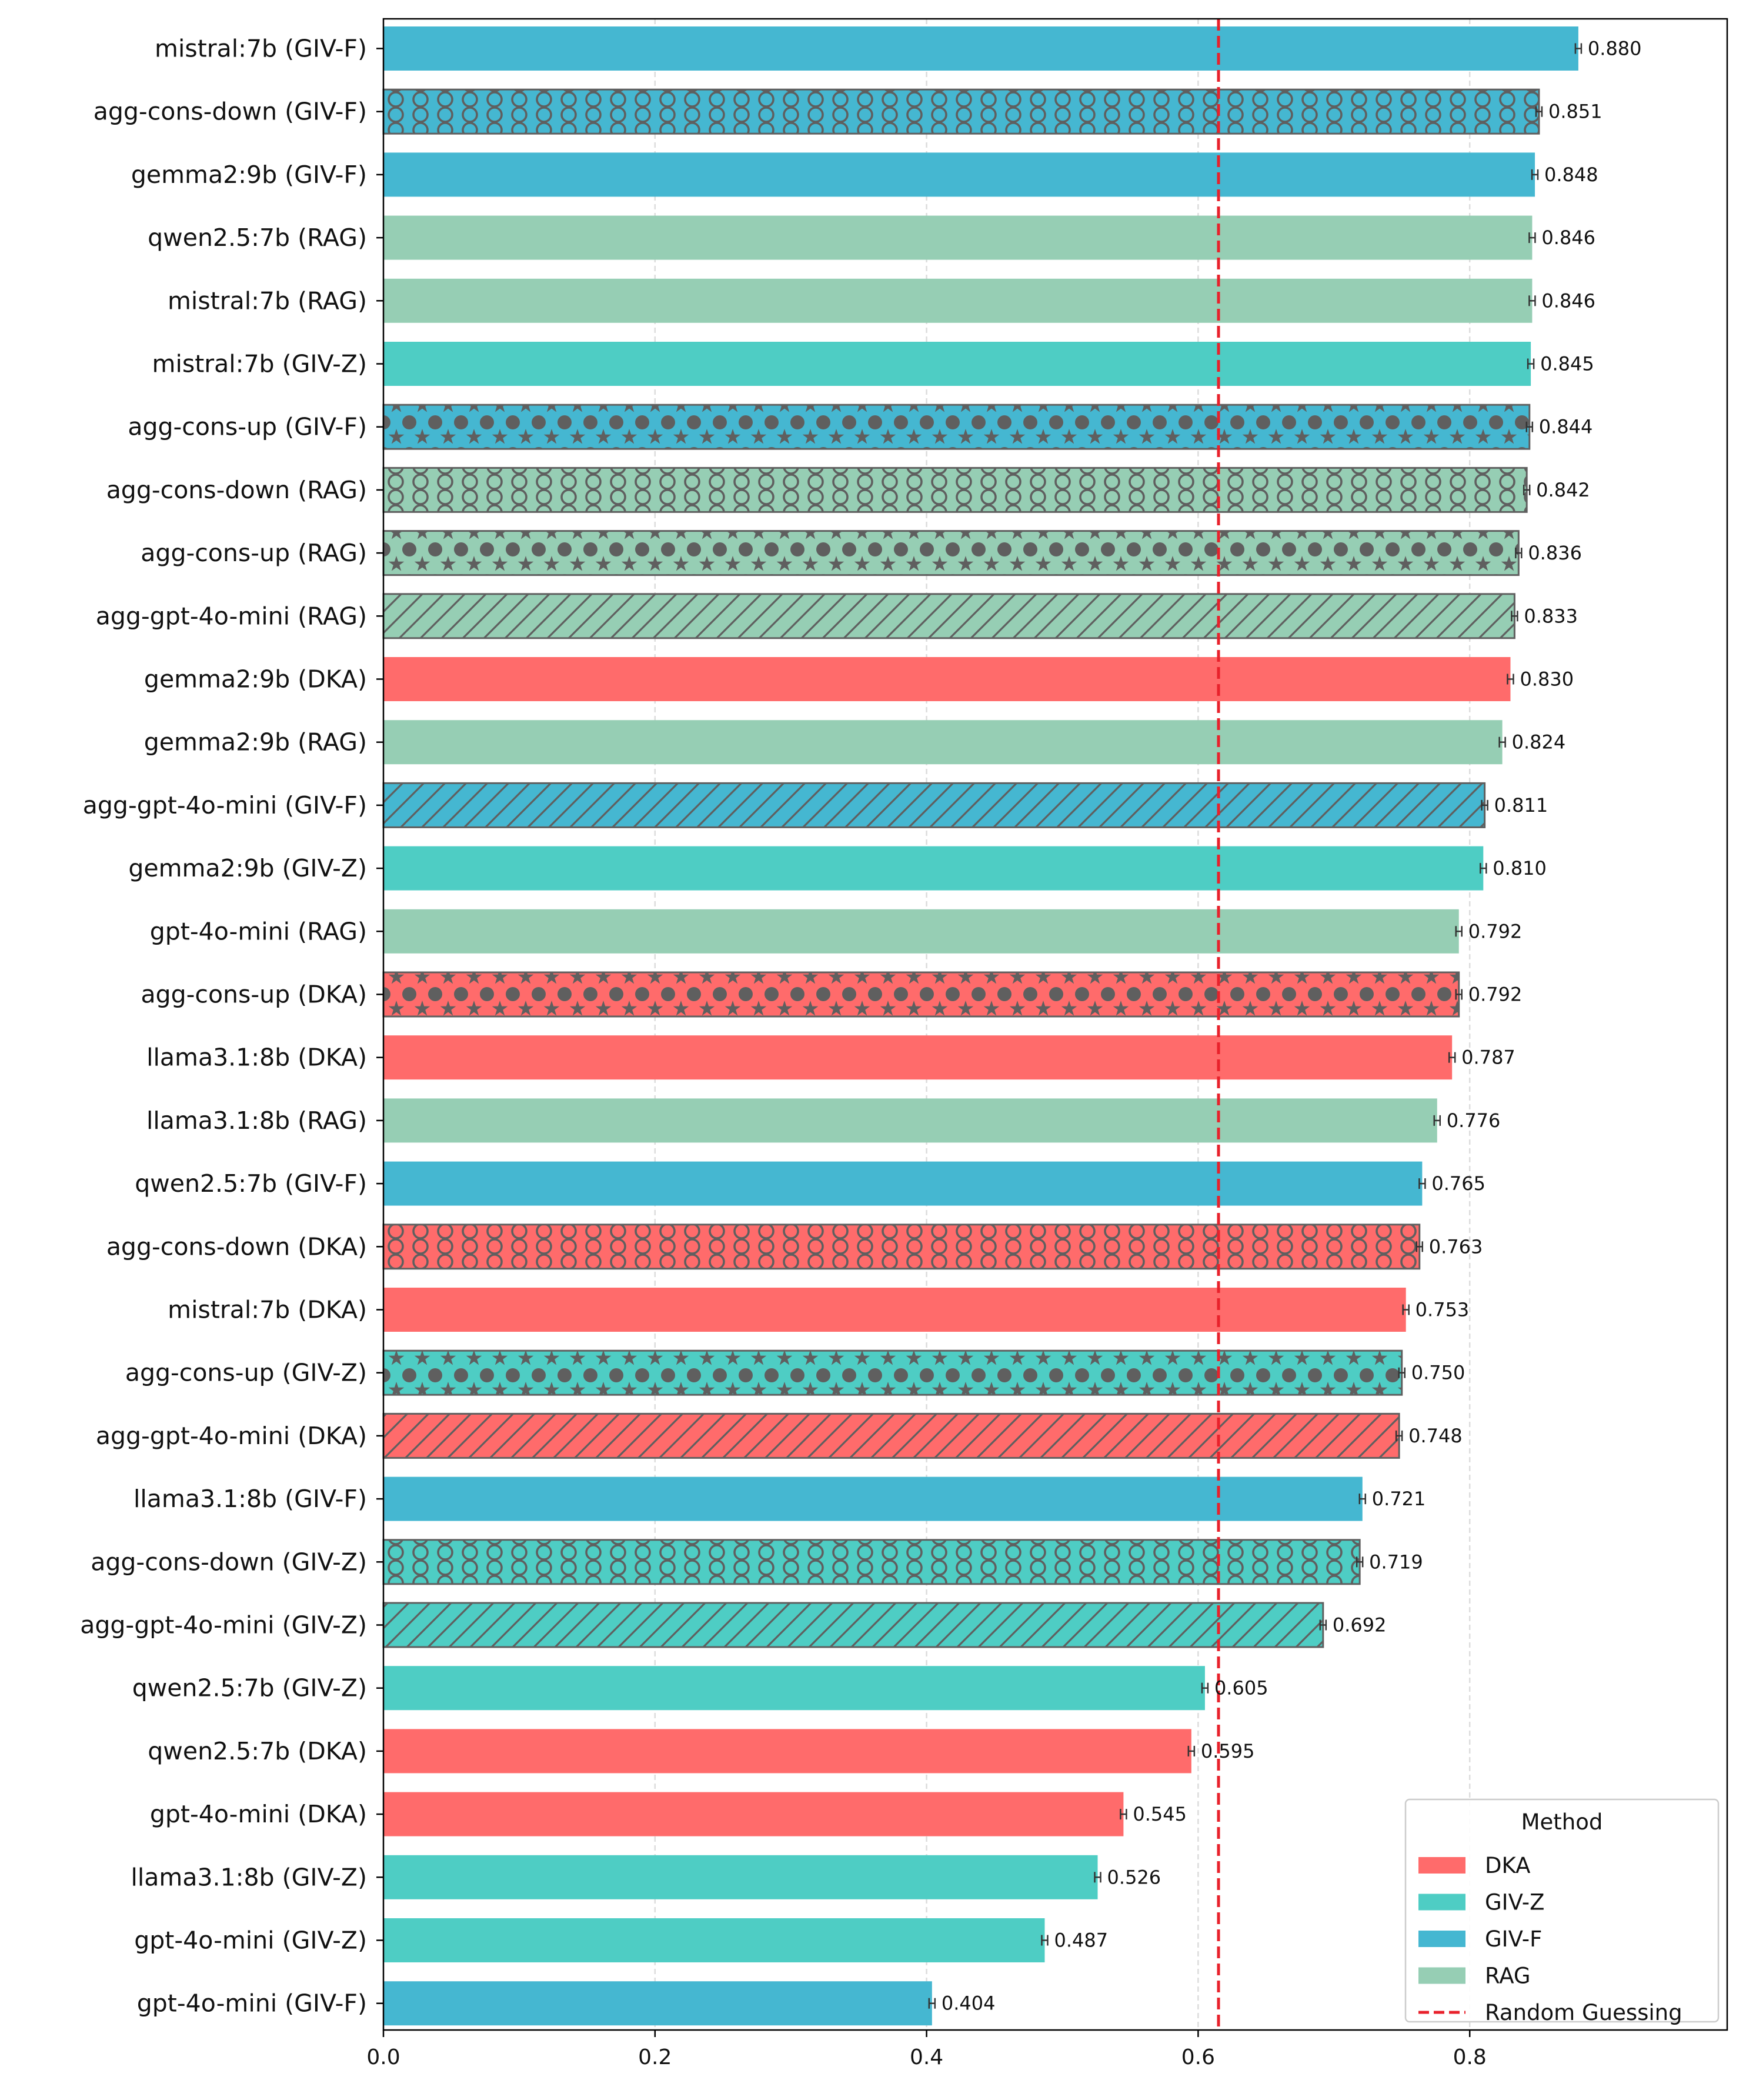  What do you see at coordinates (1547, 679) in the screenshot?
I see `value-label: 0.830` at bounding box center [1547, 679].